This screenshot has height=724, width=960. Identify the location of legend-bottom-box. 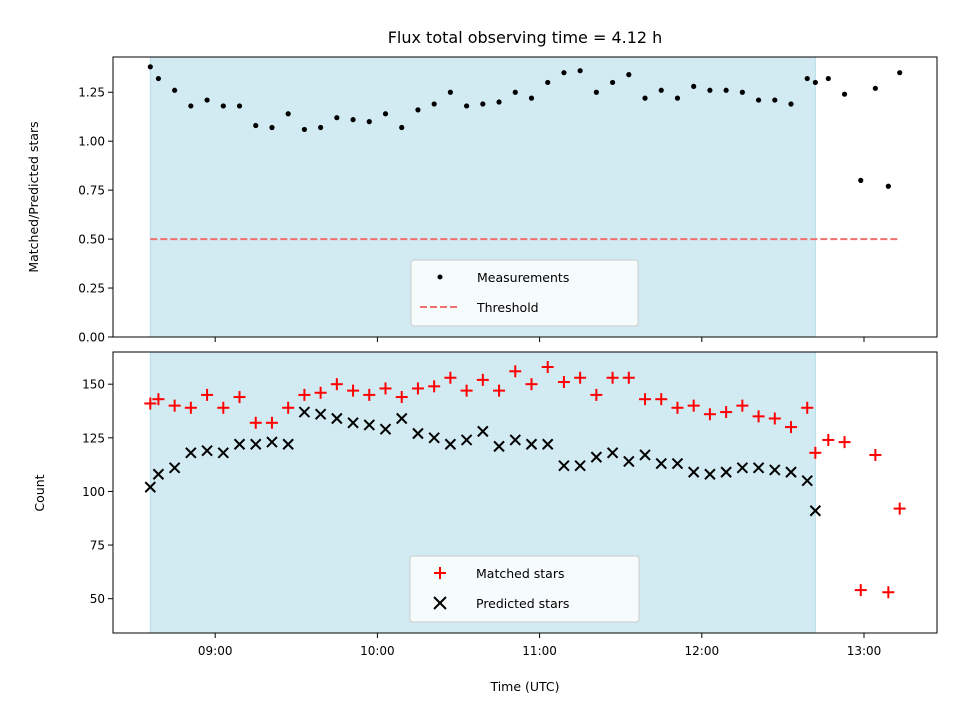
(524, 589).